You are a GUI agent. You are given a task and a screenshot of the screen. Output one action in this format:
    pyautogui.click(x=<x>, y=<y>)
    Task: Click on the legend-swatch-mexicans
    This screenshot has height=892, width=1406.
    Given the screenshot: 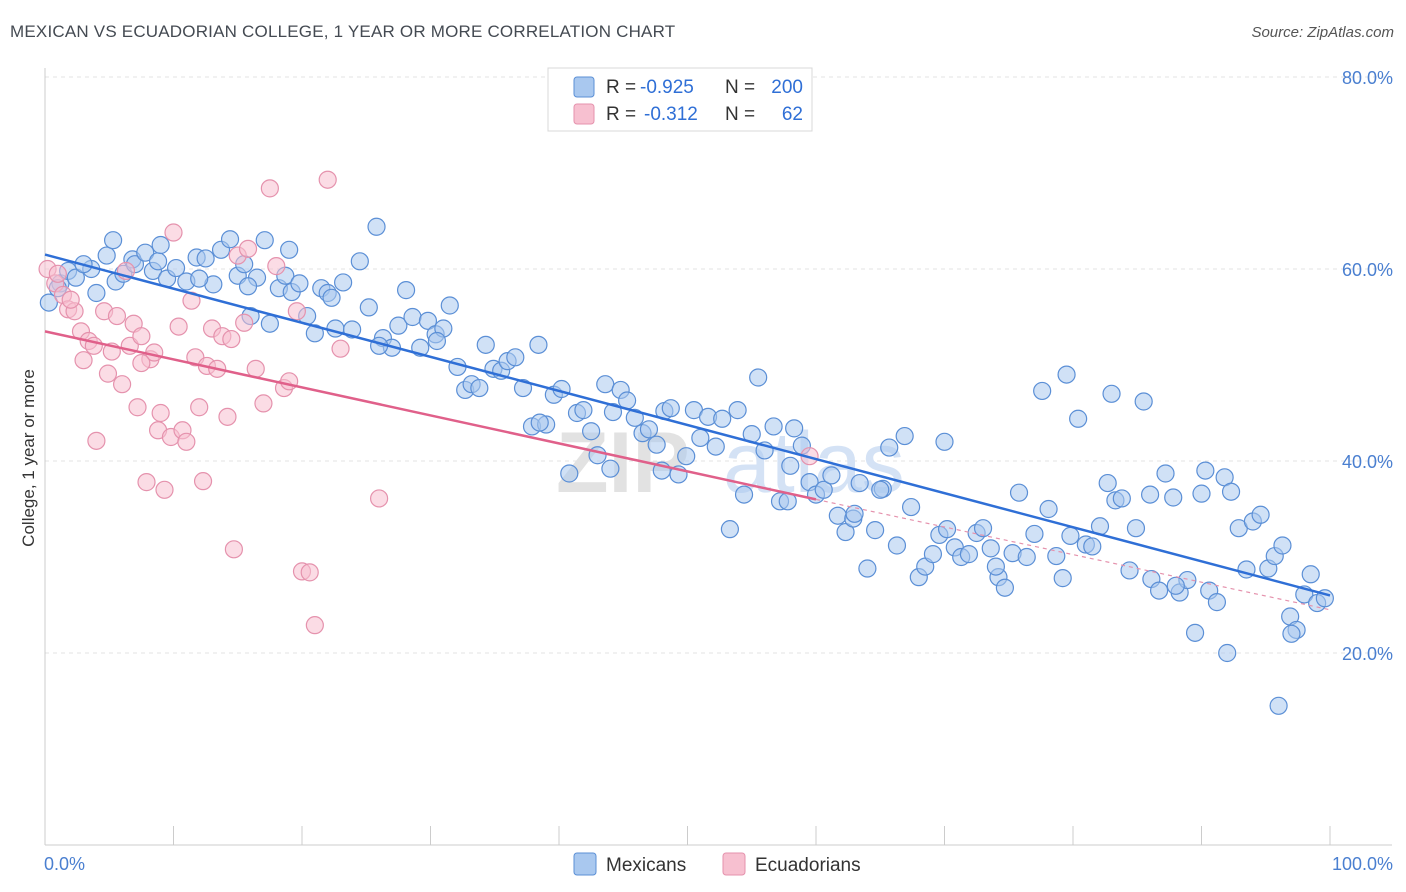 What is the action you would take?
    pyautogui.click(x=584, y=87)
    